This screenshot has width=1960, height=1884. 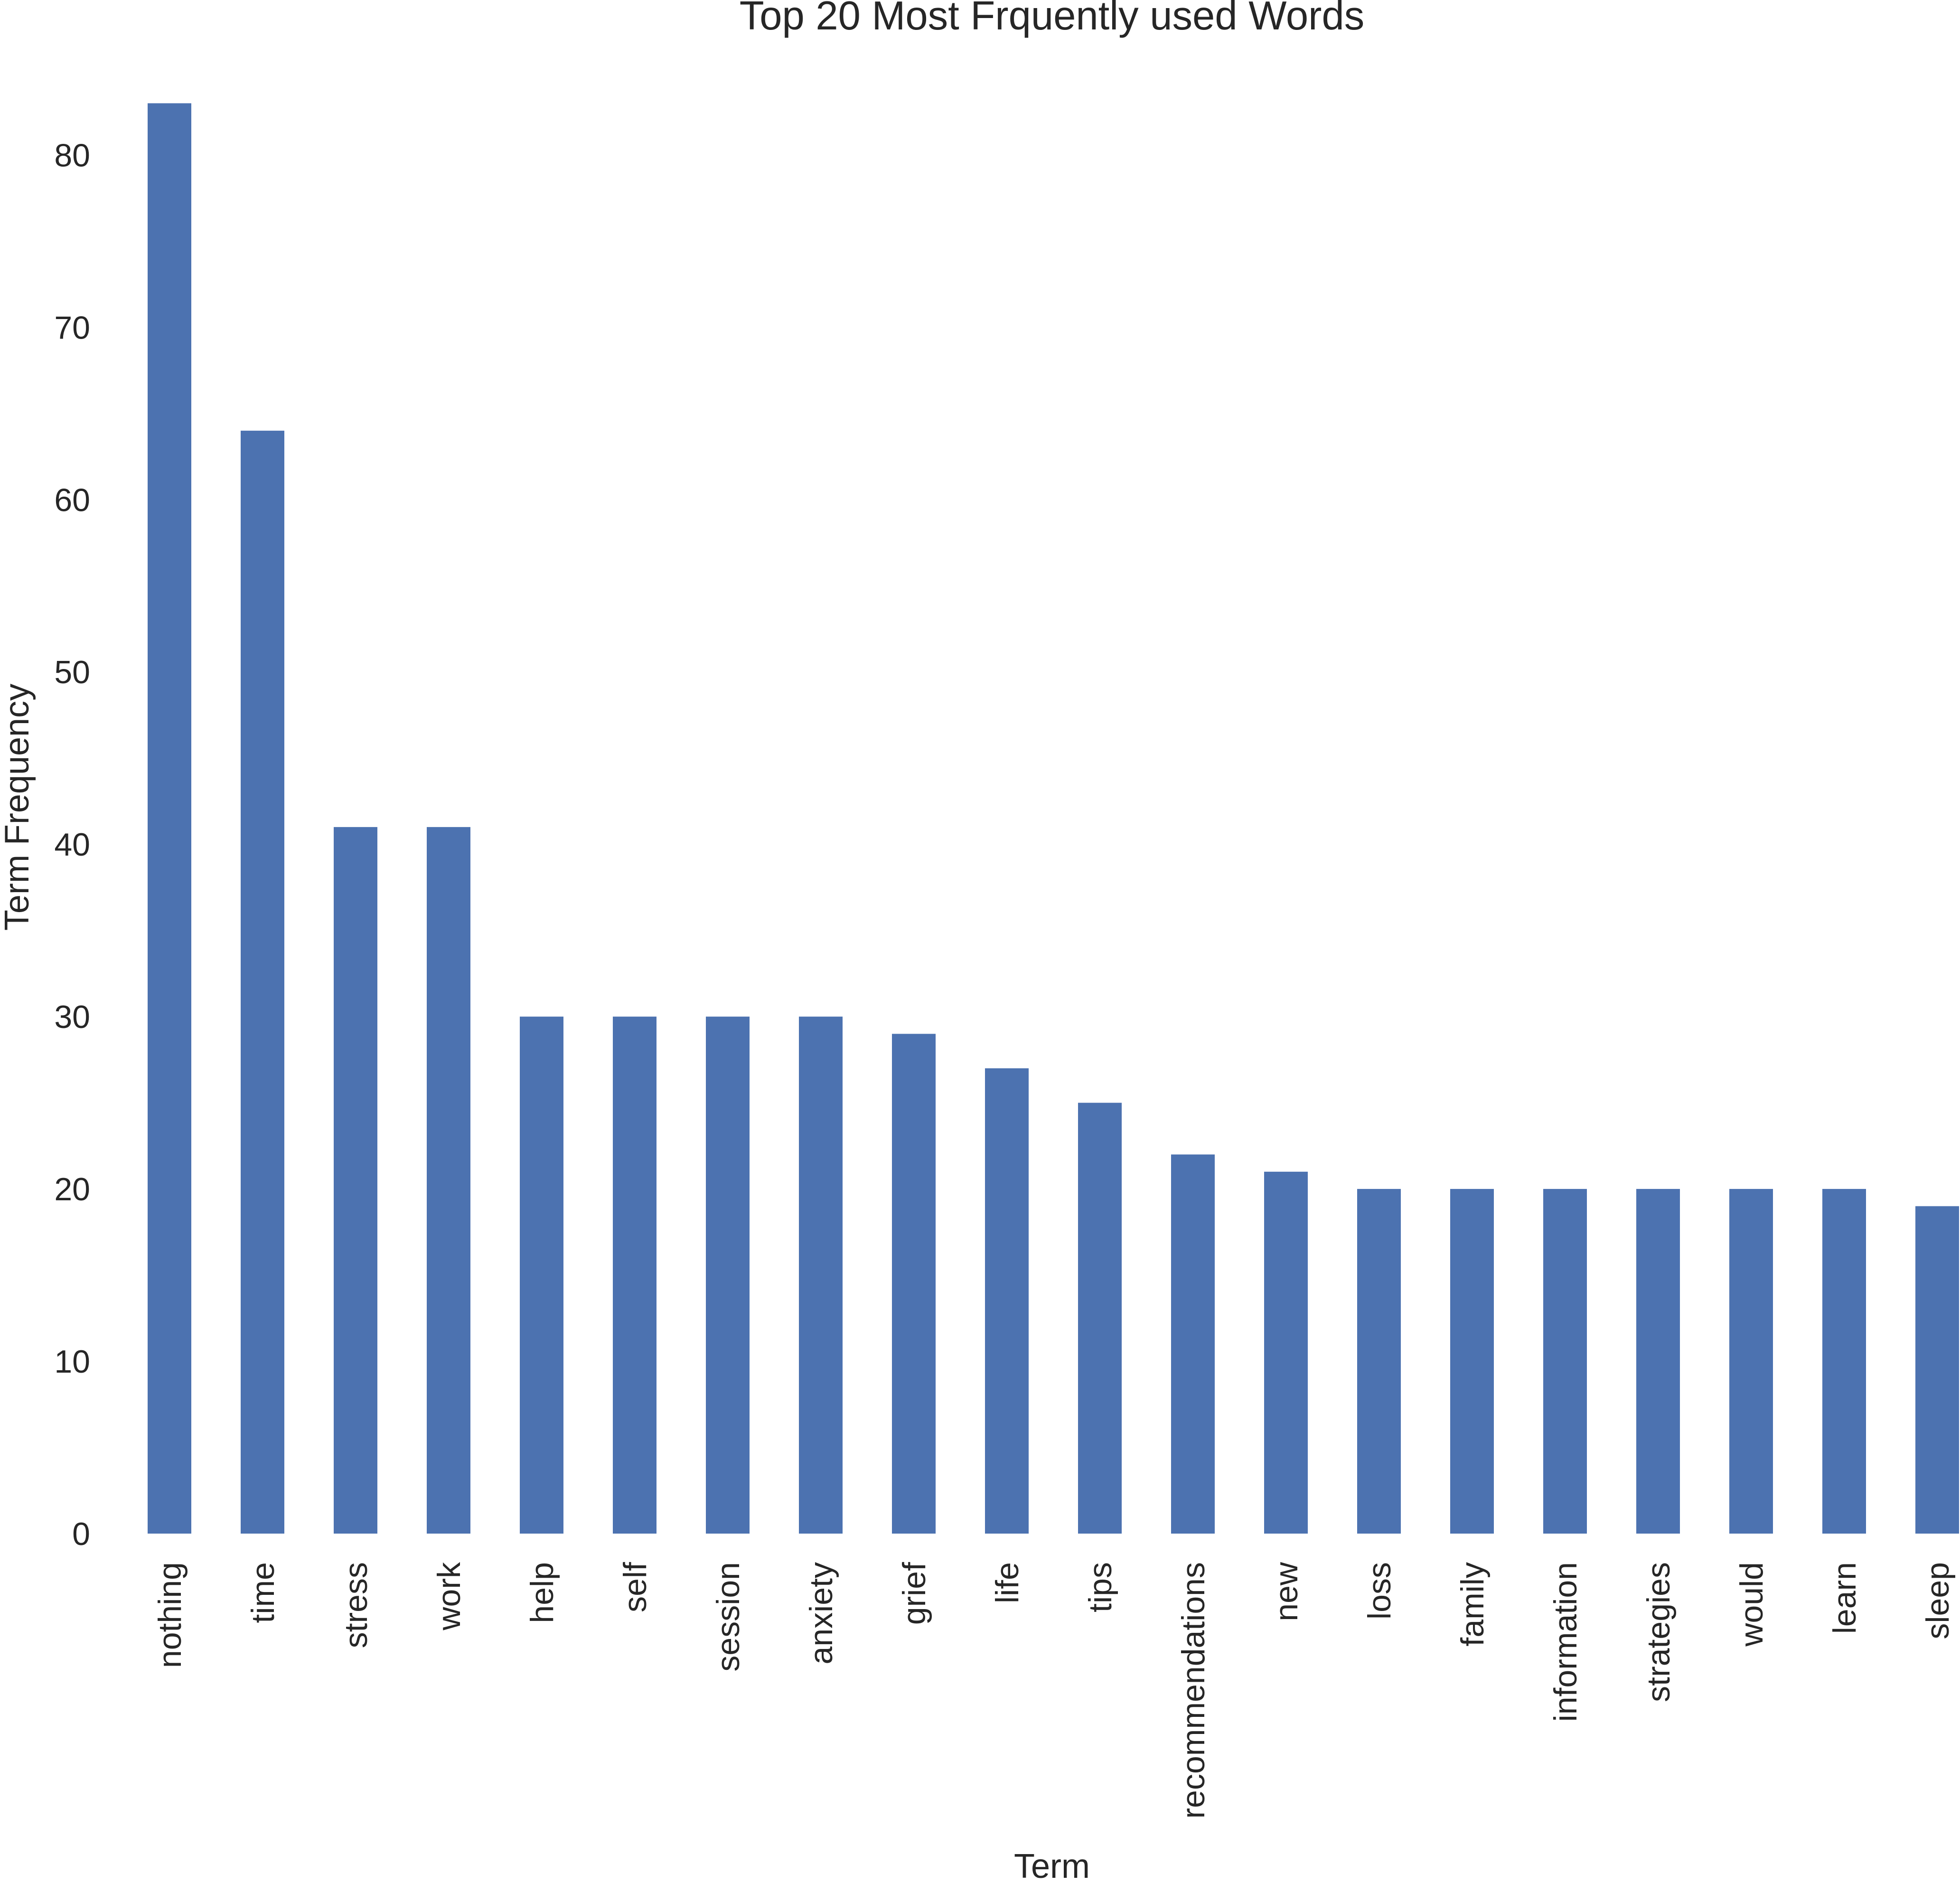 What do you see at coordinates (728, 1275) in the screenshot?
I see `bar-session` at bounding box center [728, 1275].